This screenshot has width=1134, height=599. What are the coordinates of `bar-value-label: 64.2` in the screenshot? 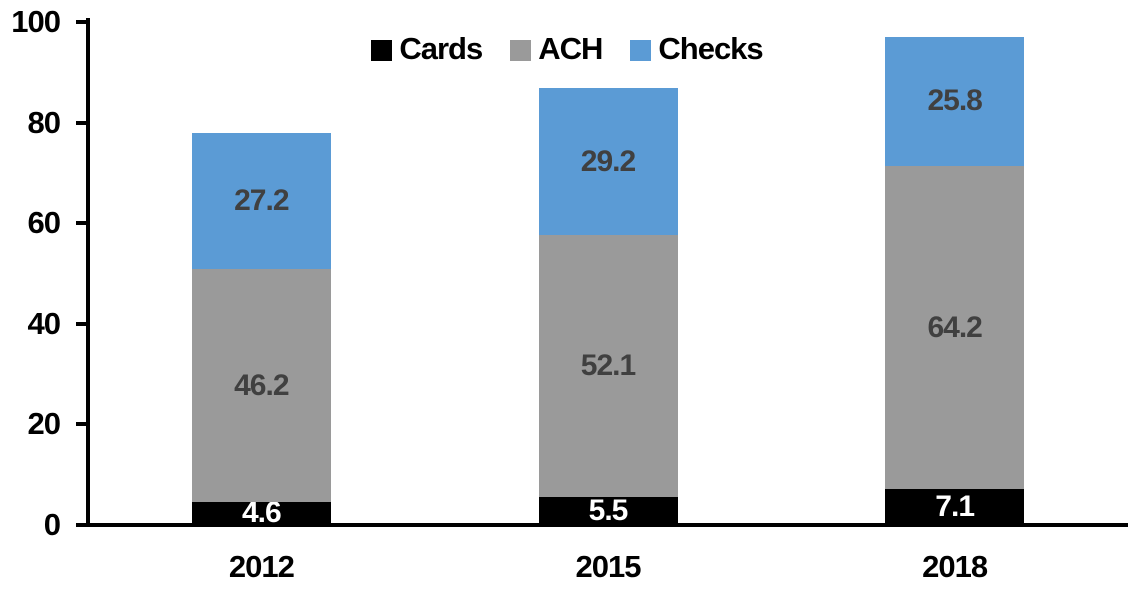 It's located at (954, 327).